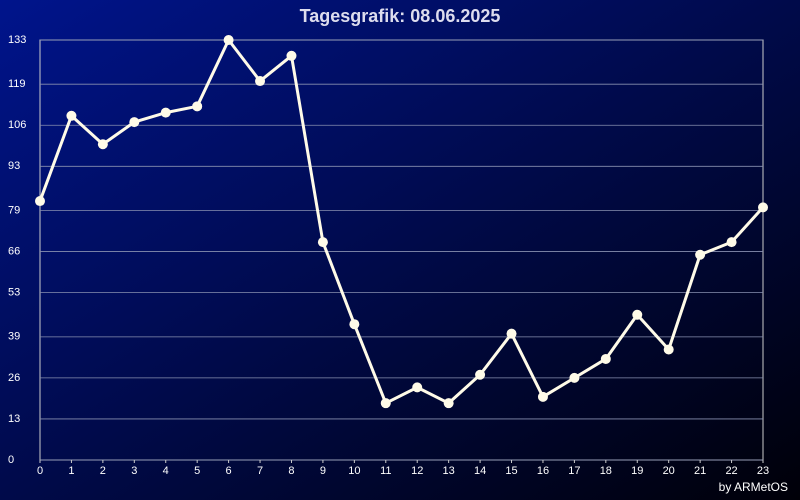 The width and height of the screenshot is (800, 500). I want to click on x-tick-label: 9, so click(323, 471).